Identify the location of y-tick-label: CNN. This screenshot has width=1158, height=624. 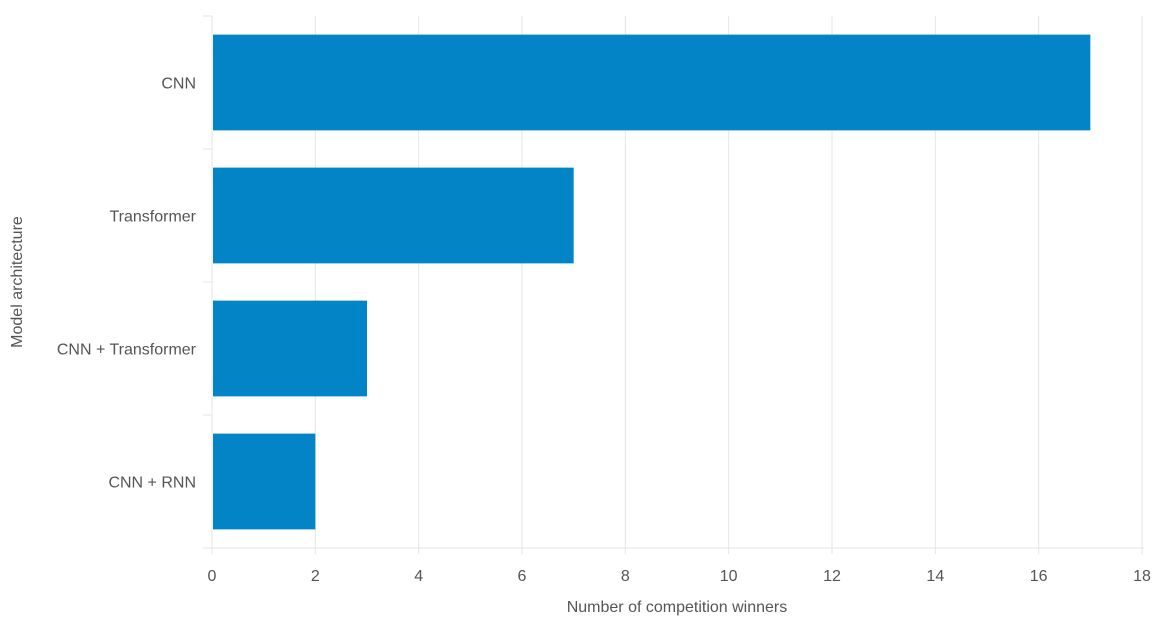
(178, 84).